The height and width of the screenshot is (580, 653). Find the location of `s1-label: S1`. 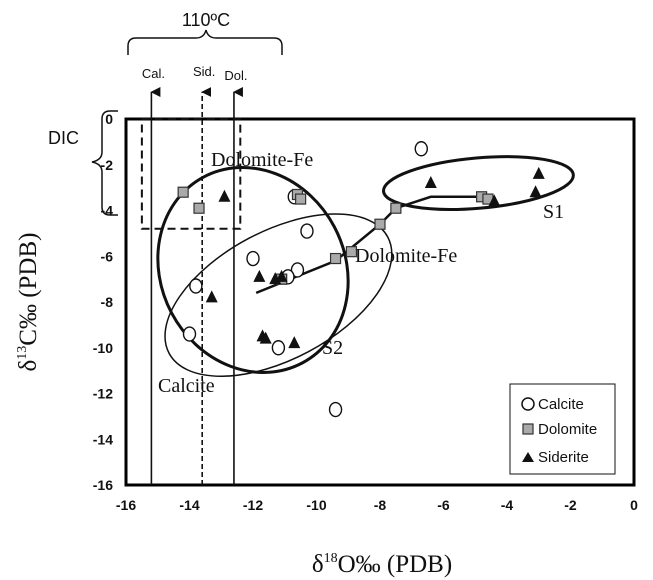

s1-label: S1 is located at coordinates (553, 212).